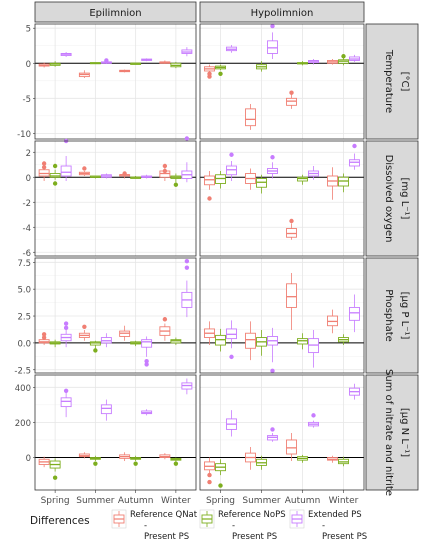 The height and width of the screenshot is (554, 422). What do you see at coordinates (28, 30) in the screenshot?
I see `y-tick-label: 5` at bounding box center [28, 30].